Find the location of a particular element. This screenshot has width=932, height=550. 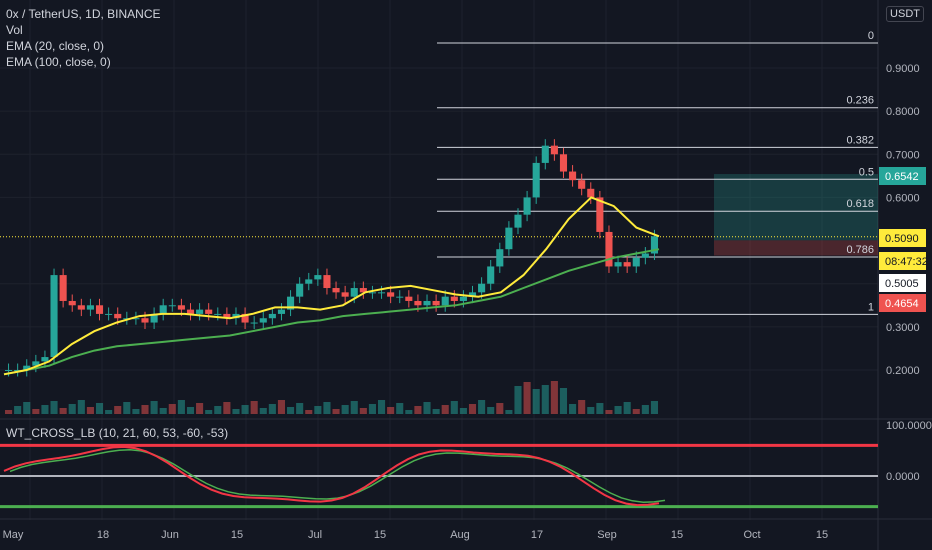

oscillator-title: WT_CROSS_LB (10, 21, 60, 53, -60, -53) is located at coordinates (117, 433).